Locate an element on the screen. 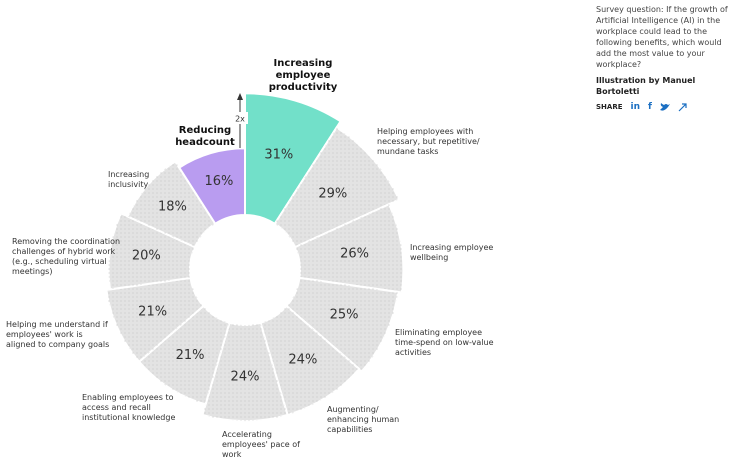  category-label: Augmenting/ enhancing human capabilities is located at coordinates (363, 419).